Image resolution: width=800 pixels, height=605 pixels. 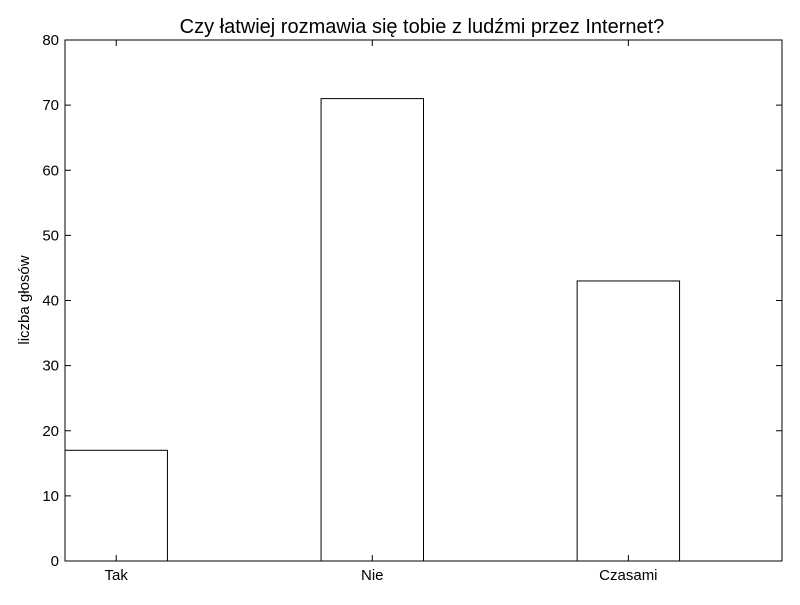 I want to click on y-tick-label: 10, so click(x=50, y=496).